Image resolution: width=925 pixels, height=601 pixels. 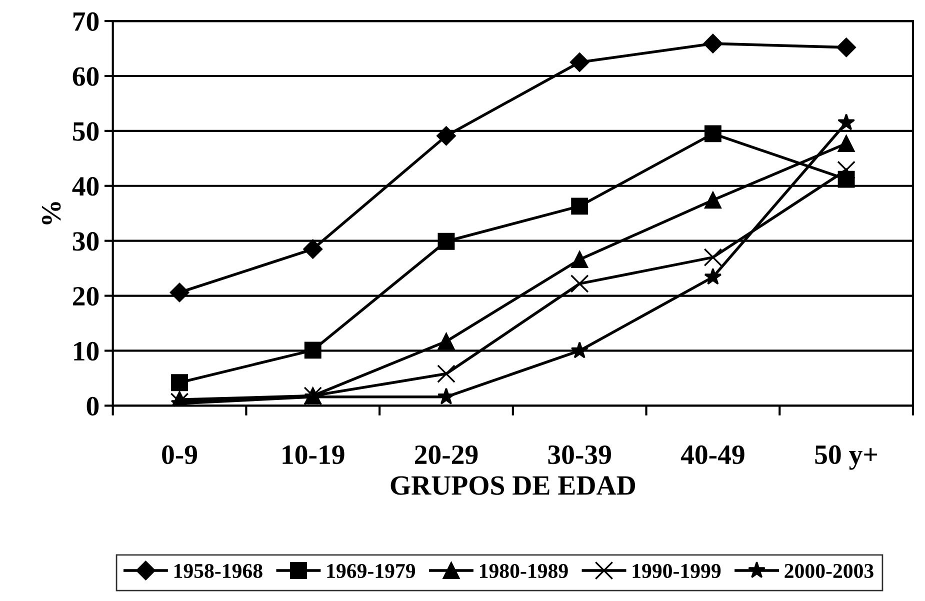 What do you see at coordinates (579, 454) in the screenshot?
I see `x-tick-label: 30-39` at bounding box center [579, 454].